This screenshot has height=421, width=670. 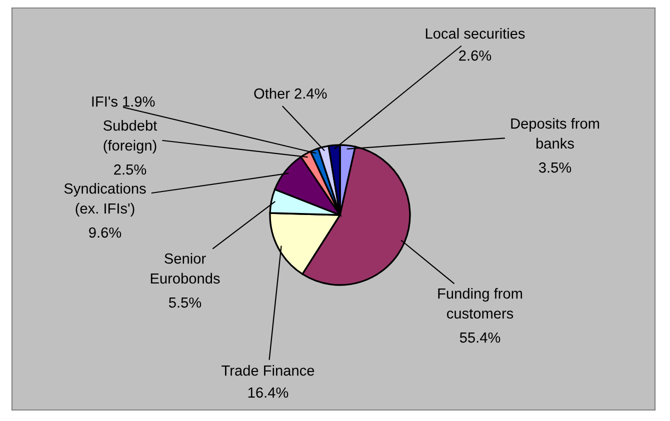 I want to click on data-label: 2.4%, so click(x=310, y=93).